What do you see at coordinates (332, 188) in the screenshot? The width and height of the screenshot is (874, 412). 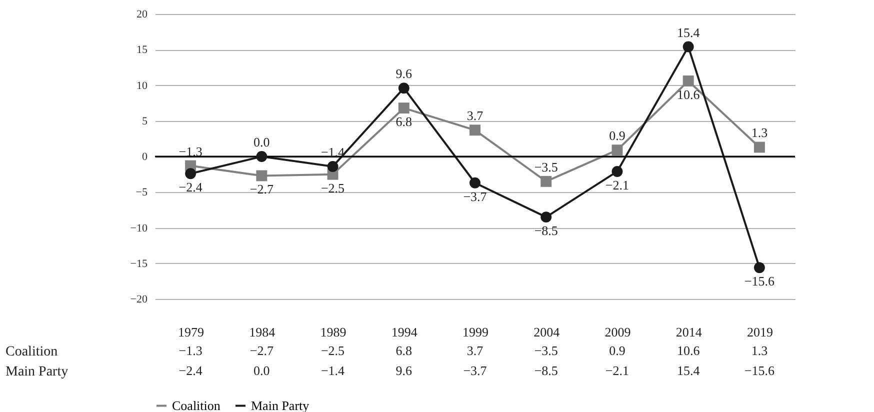 I see `text: −2.5` at bounding box center [332, 188].